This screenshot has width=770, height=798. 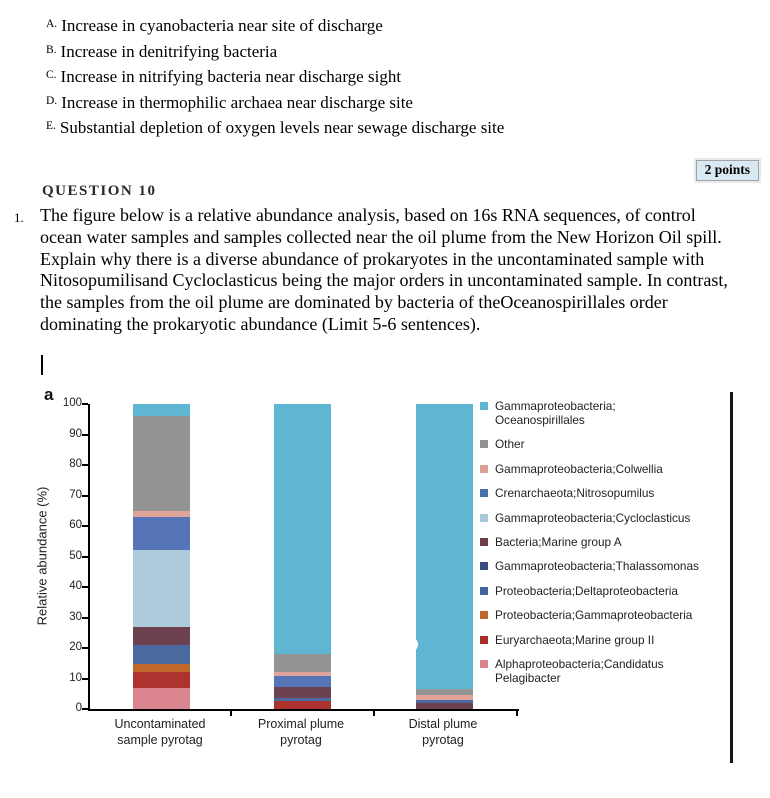 I want to click on legend-label: Gammaproteobacteria;Thalassomonas, so click(x=597, y=566).